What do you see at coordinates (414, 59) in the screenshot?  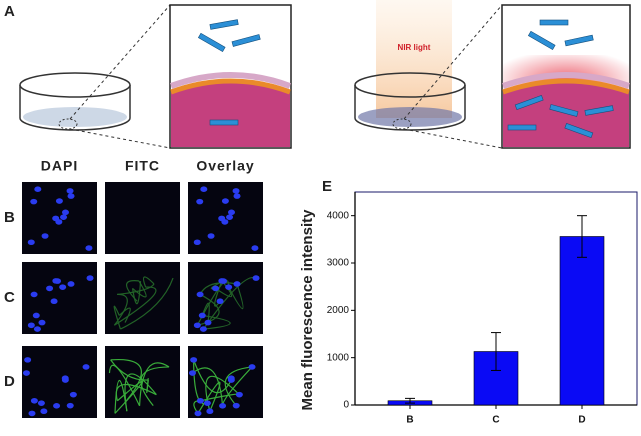 I see `light-beam` at bounding box center [414, 59].